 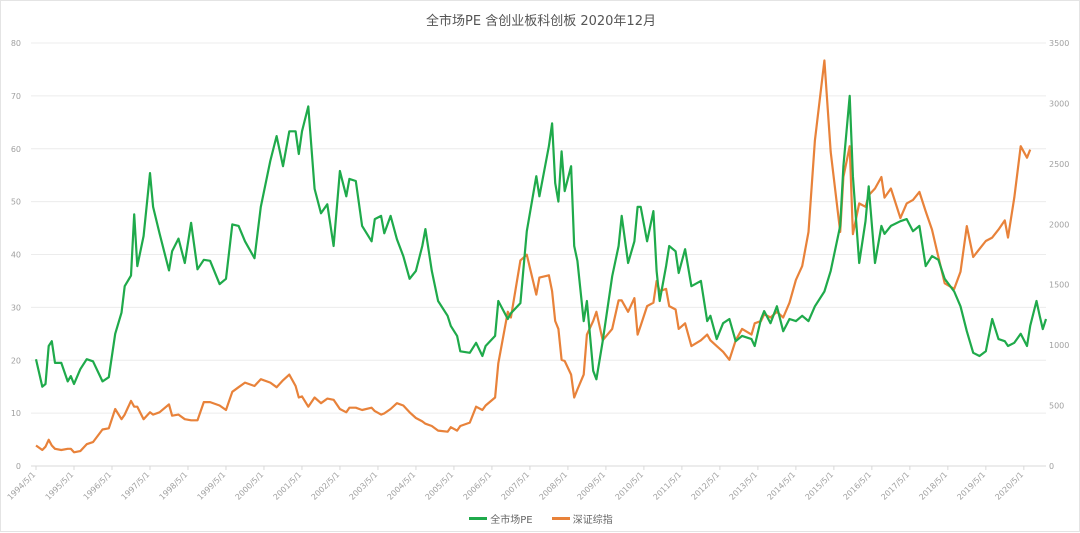 I want to click on y-right-tick-label: 500, so click(x=1056, y=406).